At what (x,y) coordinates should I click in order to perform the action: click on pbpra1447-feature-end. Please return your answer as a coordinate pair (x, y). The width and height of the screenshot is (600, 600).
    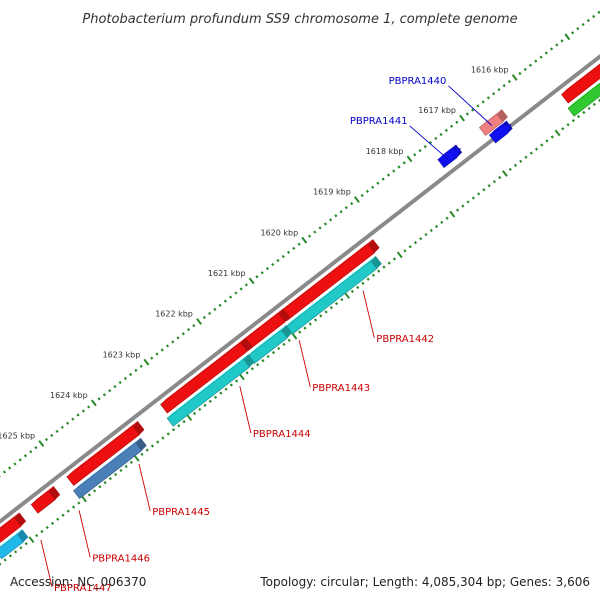
    Looking at the image, I should click on (23, 536).